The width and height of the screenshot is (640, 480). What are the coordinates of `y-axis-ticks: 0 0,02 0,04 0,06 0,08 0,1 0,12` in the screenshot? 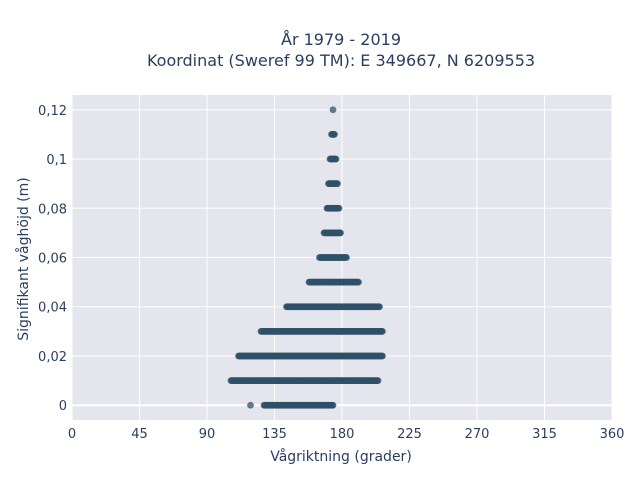 It's located at (52, 259).